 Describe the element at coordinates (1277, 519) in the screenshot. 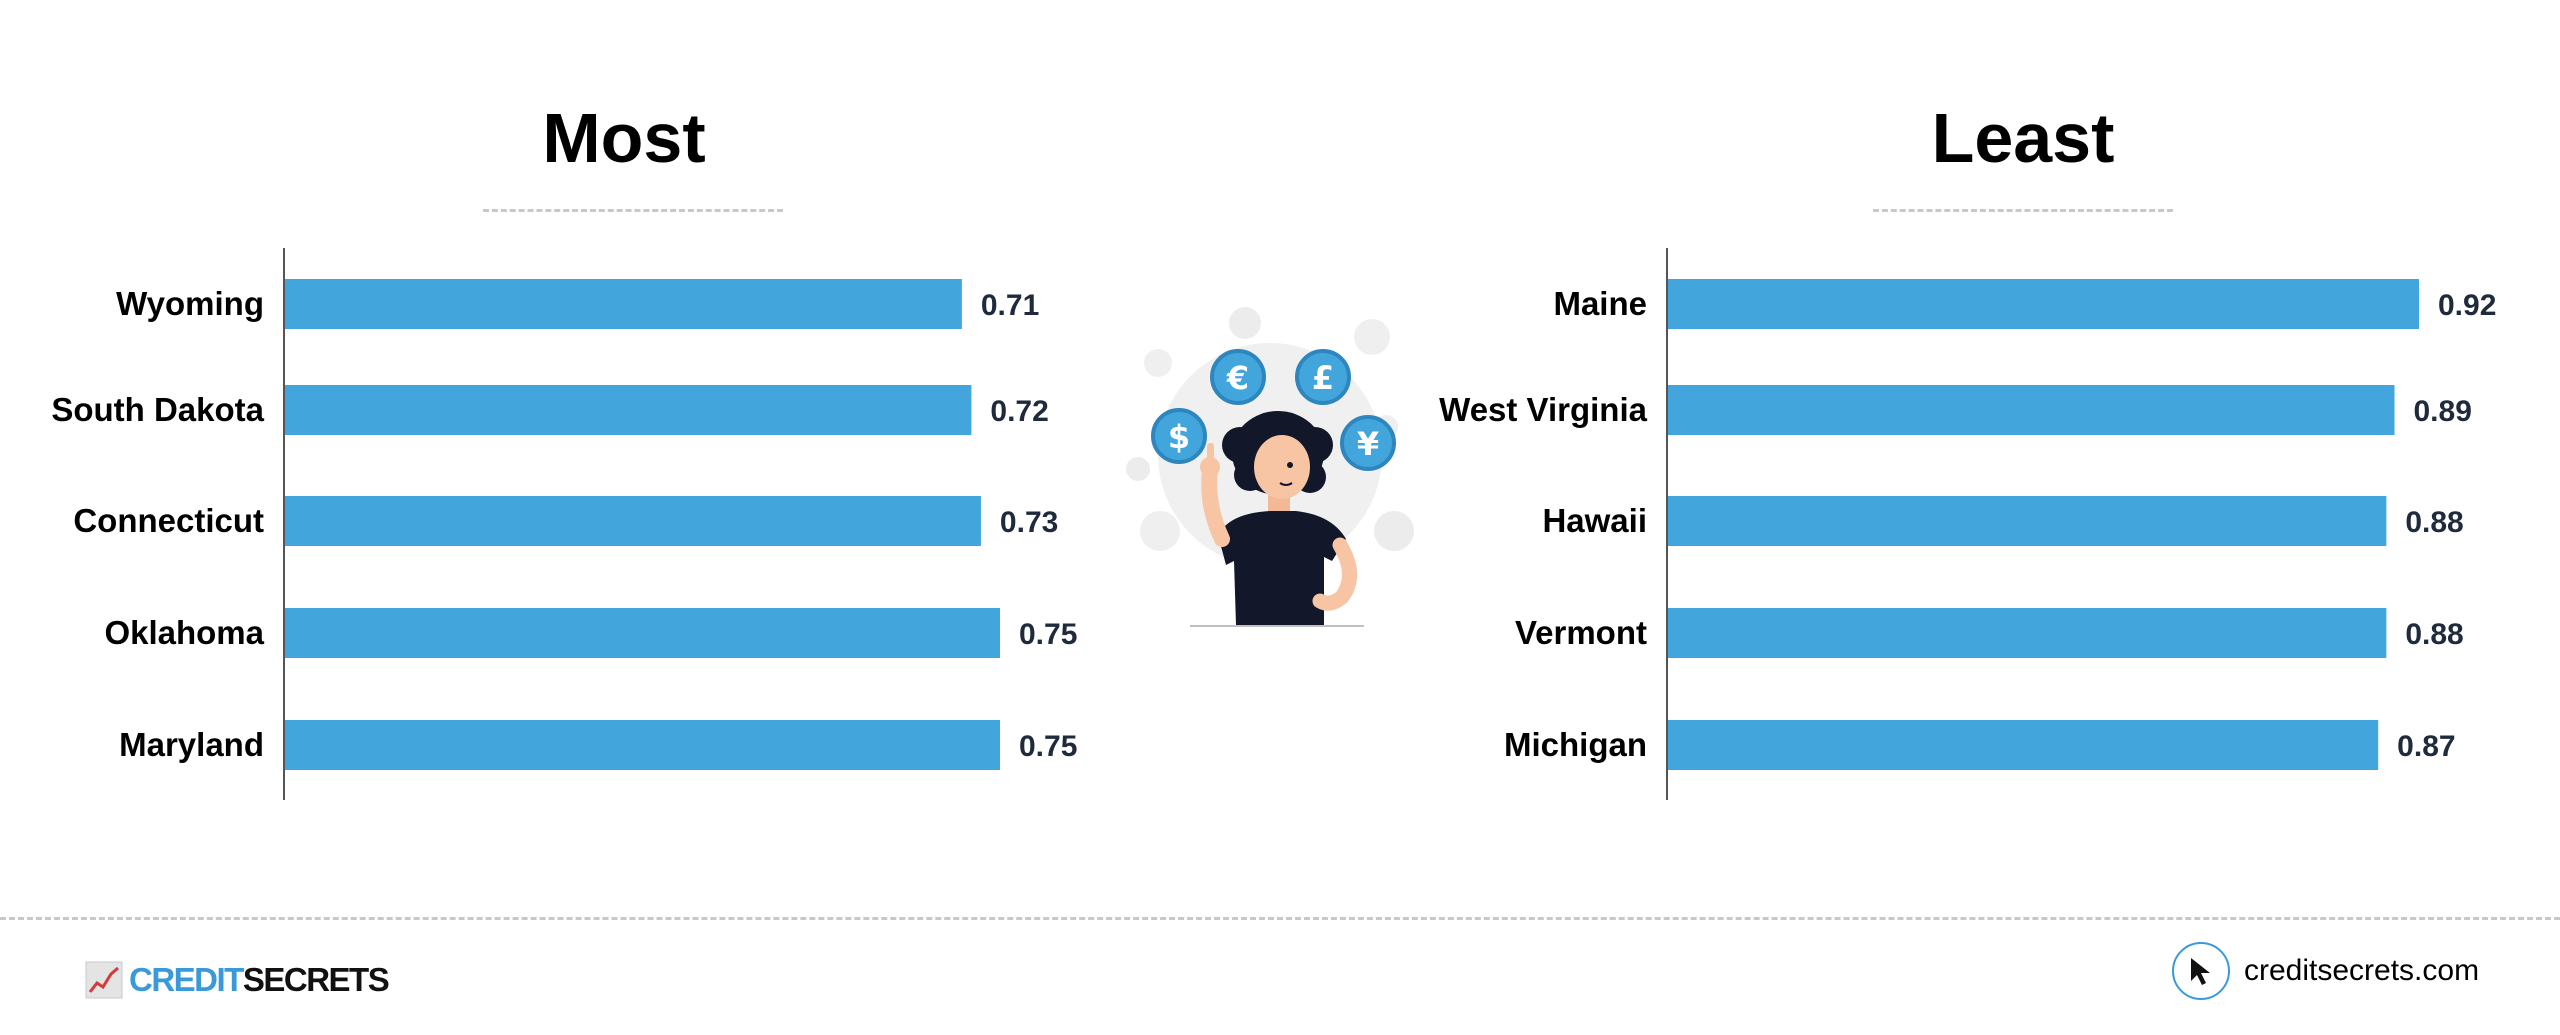

I see `person-figure` at that location.